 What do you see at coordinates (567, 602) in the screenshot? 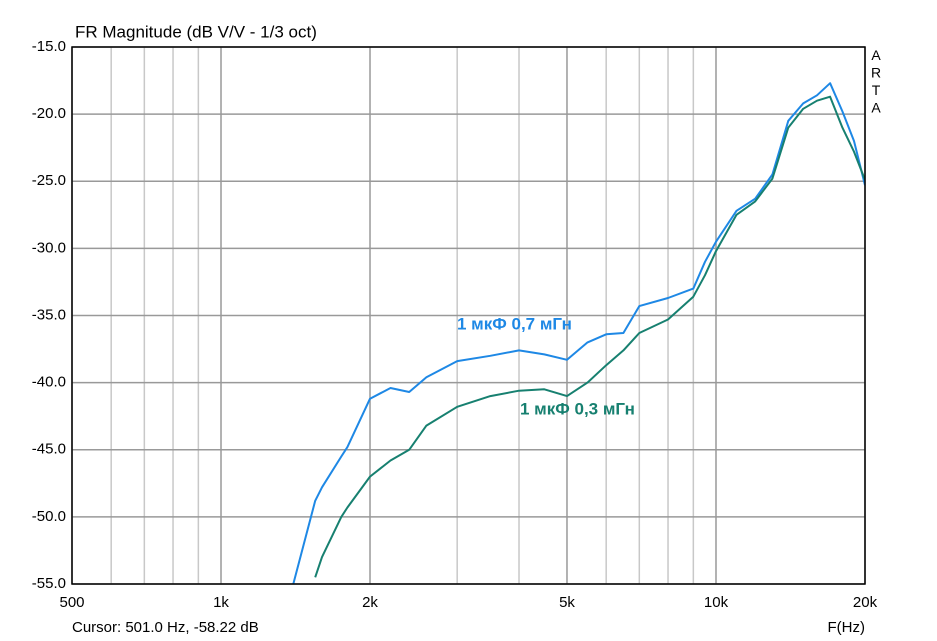
I see `x-tick-label: 5k` at bounding box center [567, 602].